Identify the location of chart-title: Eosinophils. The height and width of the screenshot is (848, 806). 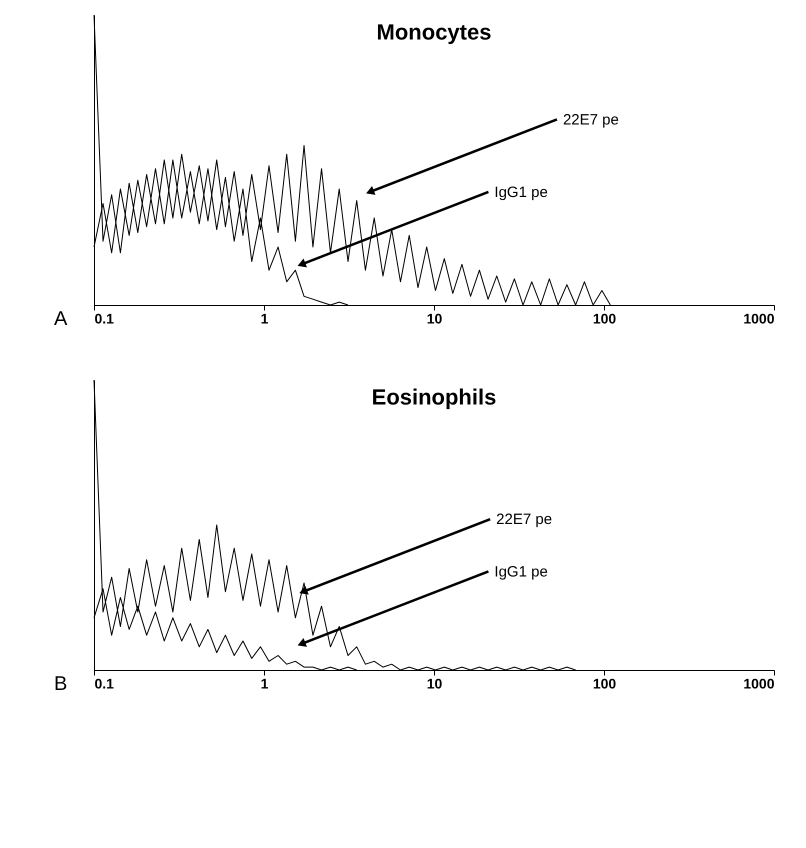
(434, 397).